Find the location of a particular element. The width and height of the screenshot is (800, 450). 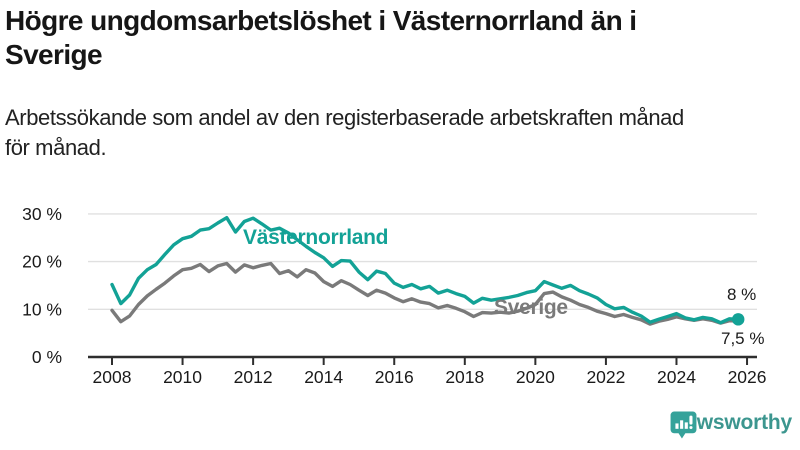

end-value-label-sverige: 7,5 % is located at coordinates (743, 338).